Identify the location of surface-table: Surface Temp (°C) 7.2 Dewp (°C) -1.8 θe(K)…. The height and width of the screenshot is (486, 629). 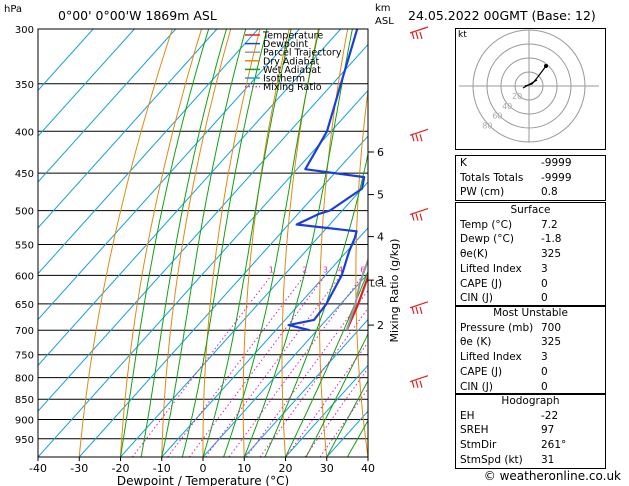
(530, 254).